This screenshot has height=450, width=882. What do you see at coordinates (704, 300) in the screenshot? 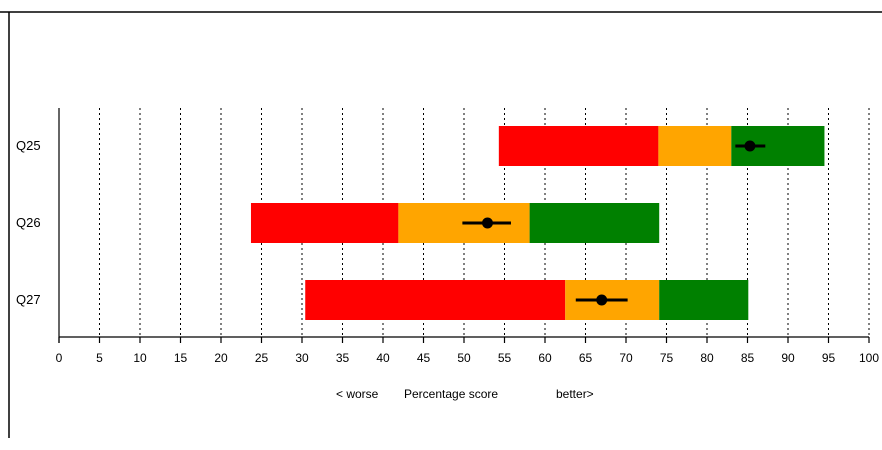
I see `bar-q27-high` at bounding box center [704, 300].